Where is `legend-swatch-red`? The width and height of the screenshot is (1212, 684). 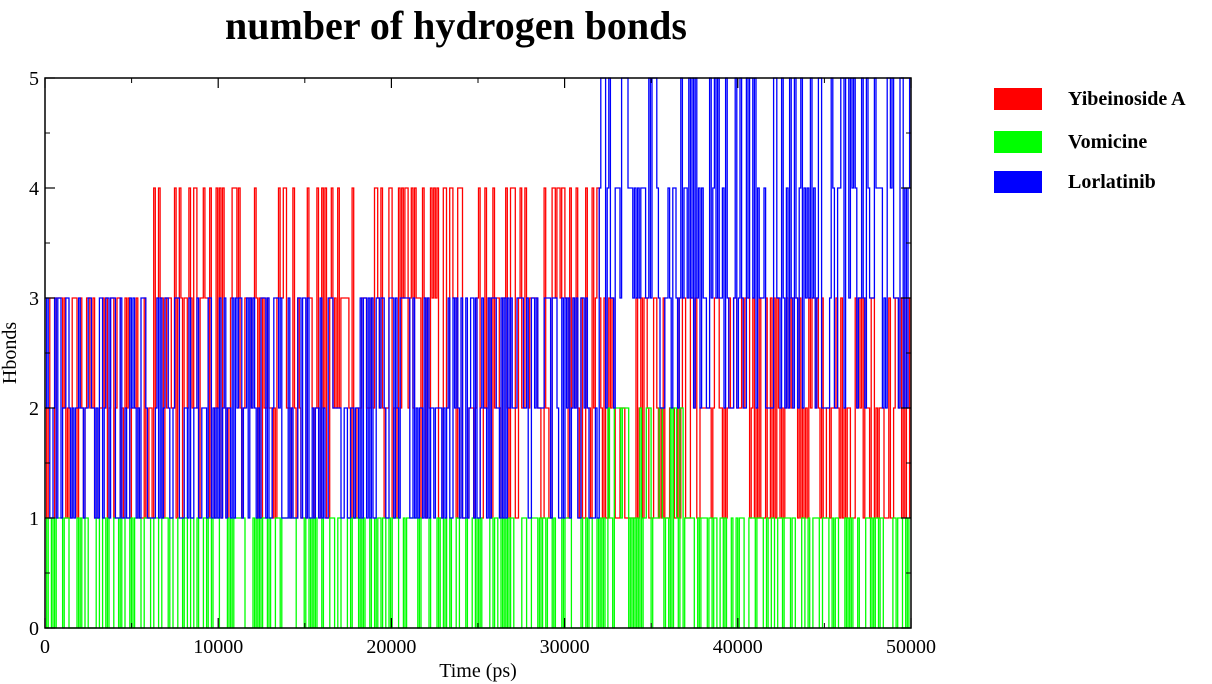
legend-swatch-red is located at coordinates (1018, 99).